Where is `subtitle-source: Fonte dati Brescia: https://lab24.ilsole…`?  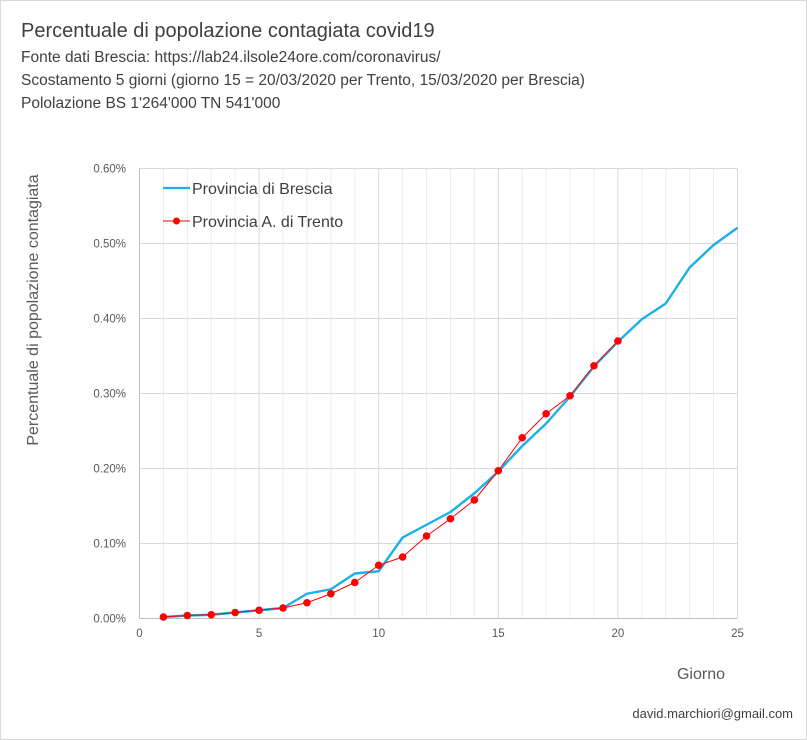
subtitle-source: Fonte dati Brescia: https://lab24.ilsole… is located at coordinates (231, 57).